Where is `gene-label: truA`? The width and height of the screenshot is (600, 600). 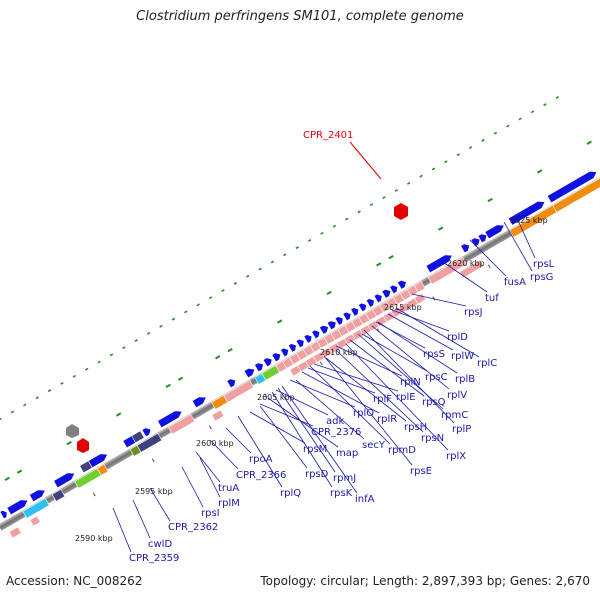 gene-label: truA is located at coordinates (228, 488).